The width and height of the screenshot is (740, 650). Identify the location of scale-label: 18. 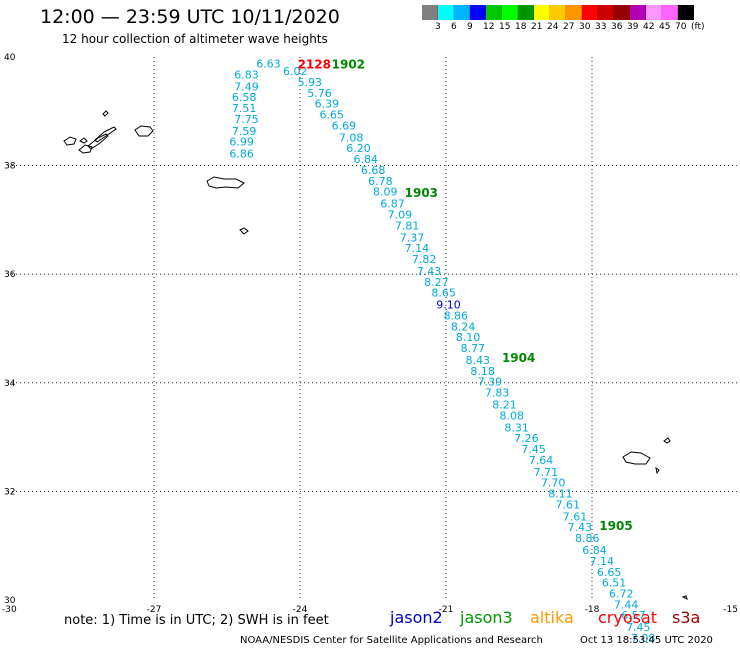
(521, 27).